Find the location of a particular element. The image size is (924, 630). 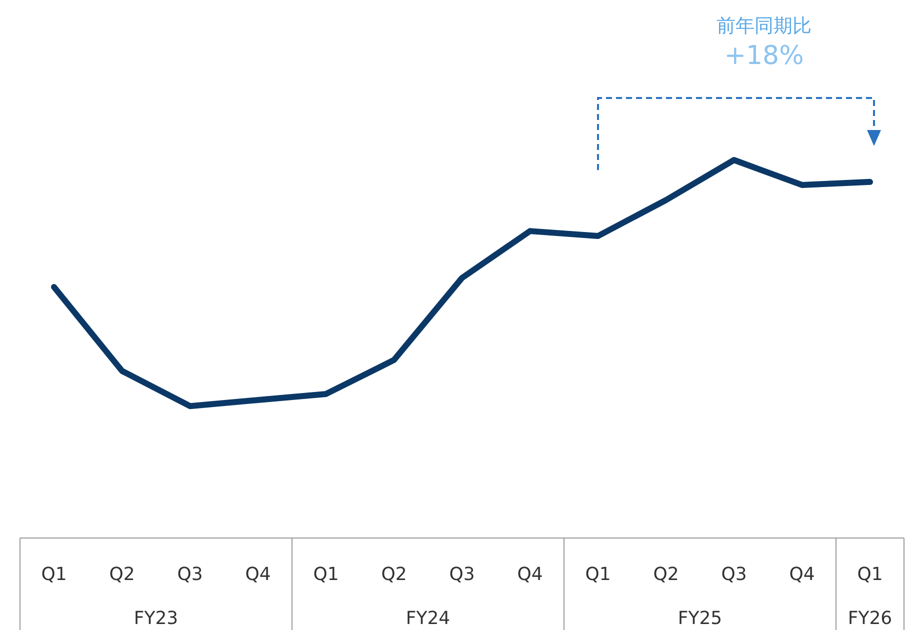

text: 前年同期比 is located at coordinates (764, 26).